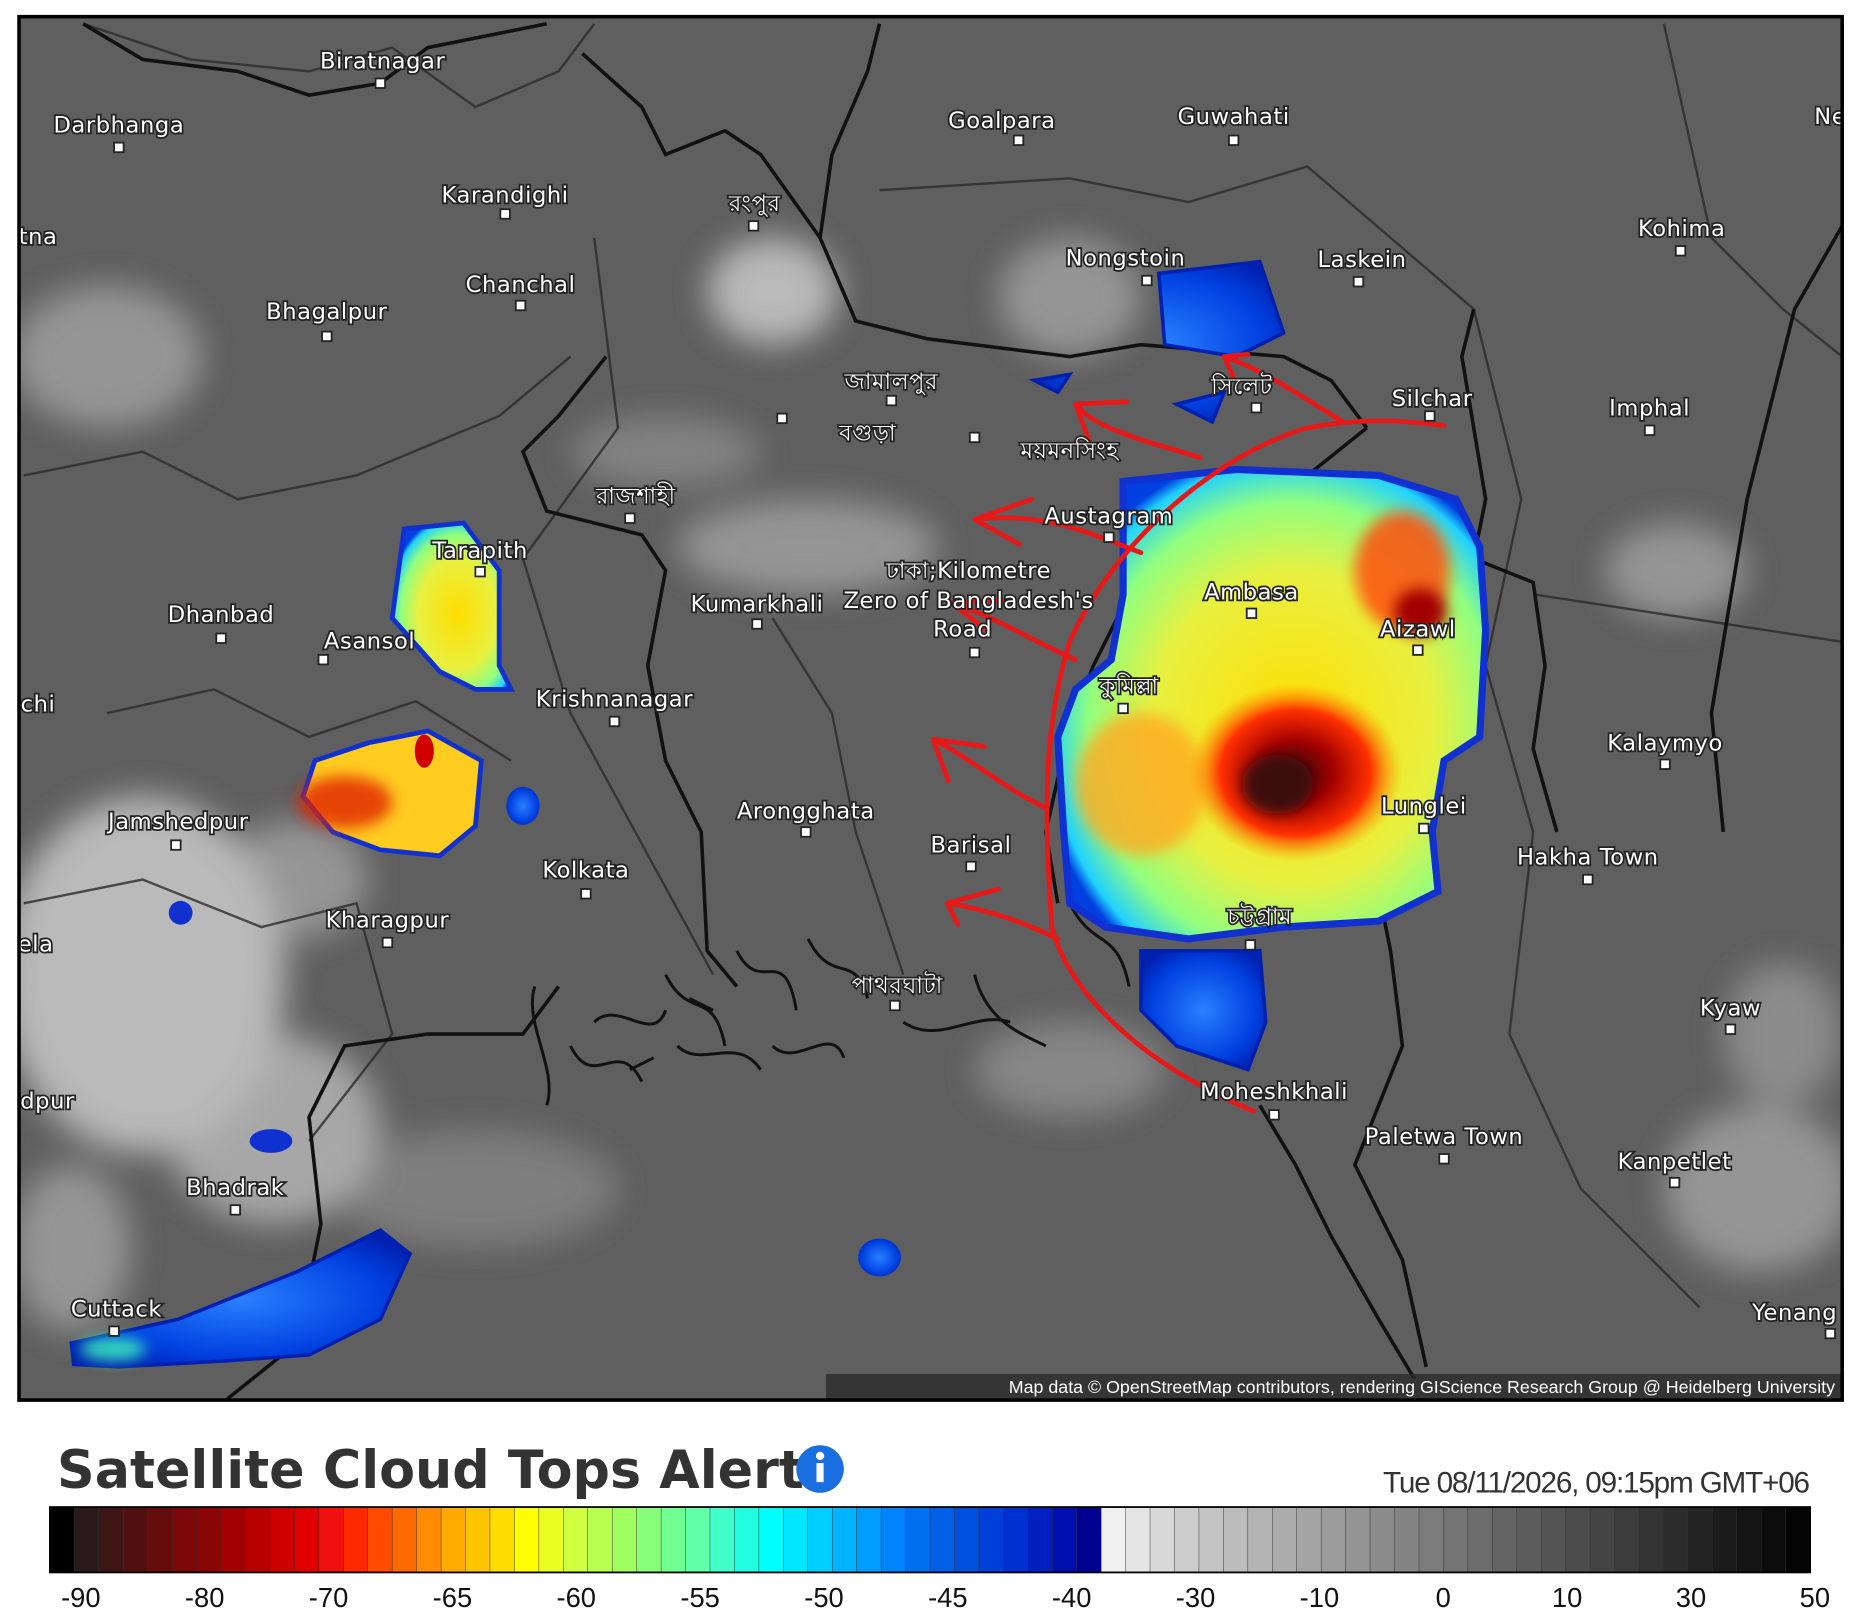  I want to click on place-label: Krishnanagar, so click(614, 700).